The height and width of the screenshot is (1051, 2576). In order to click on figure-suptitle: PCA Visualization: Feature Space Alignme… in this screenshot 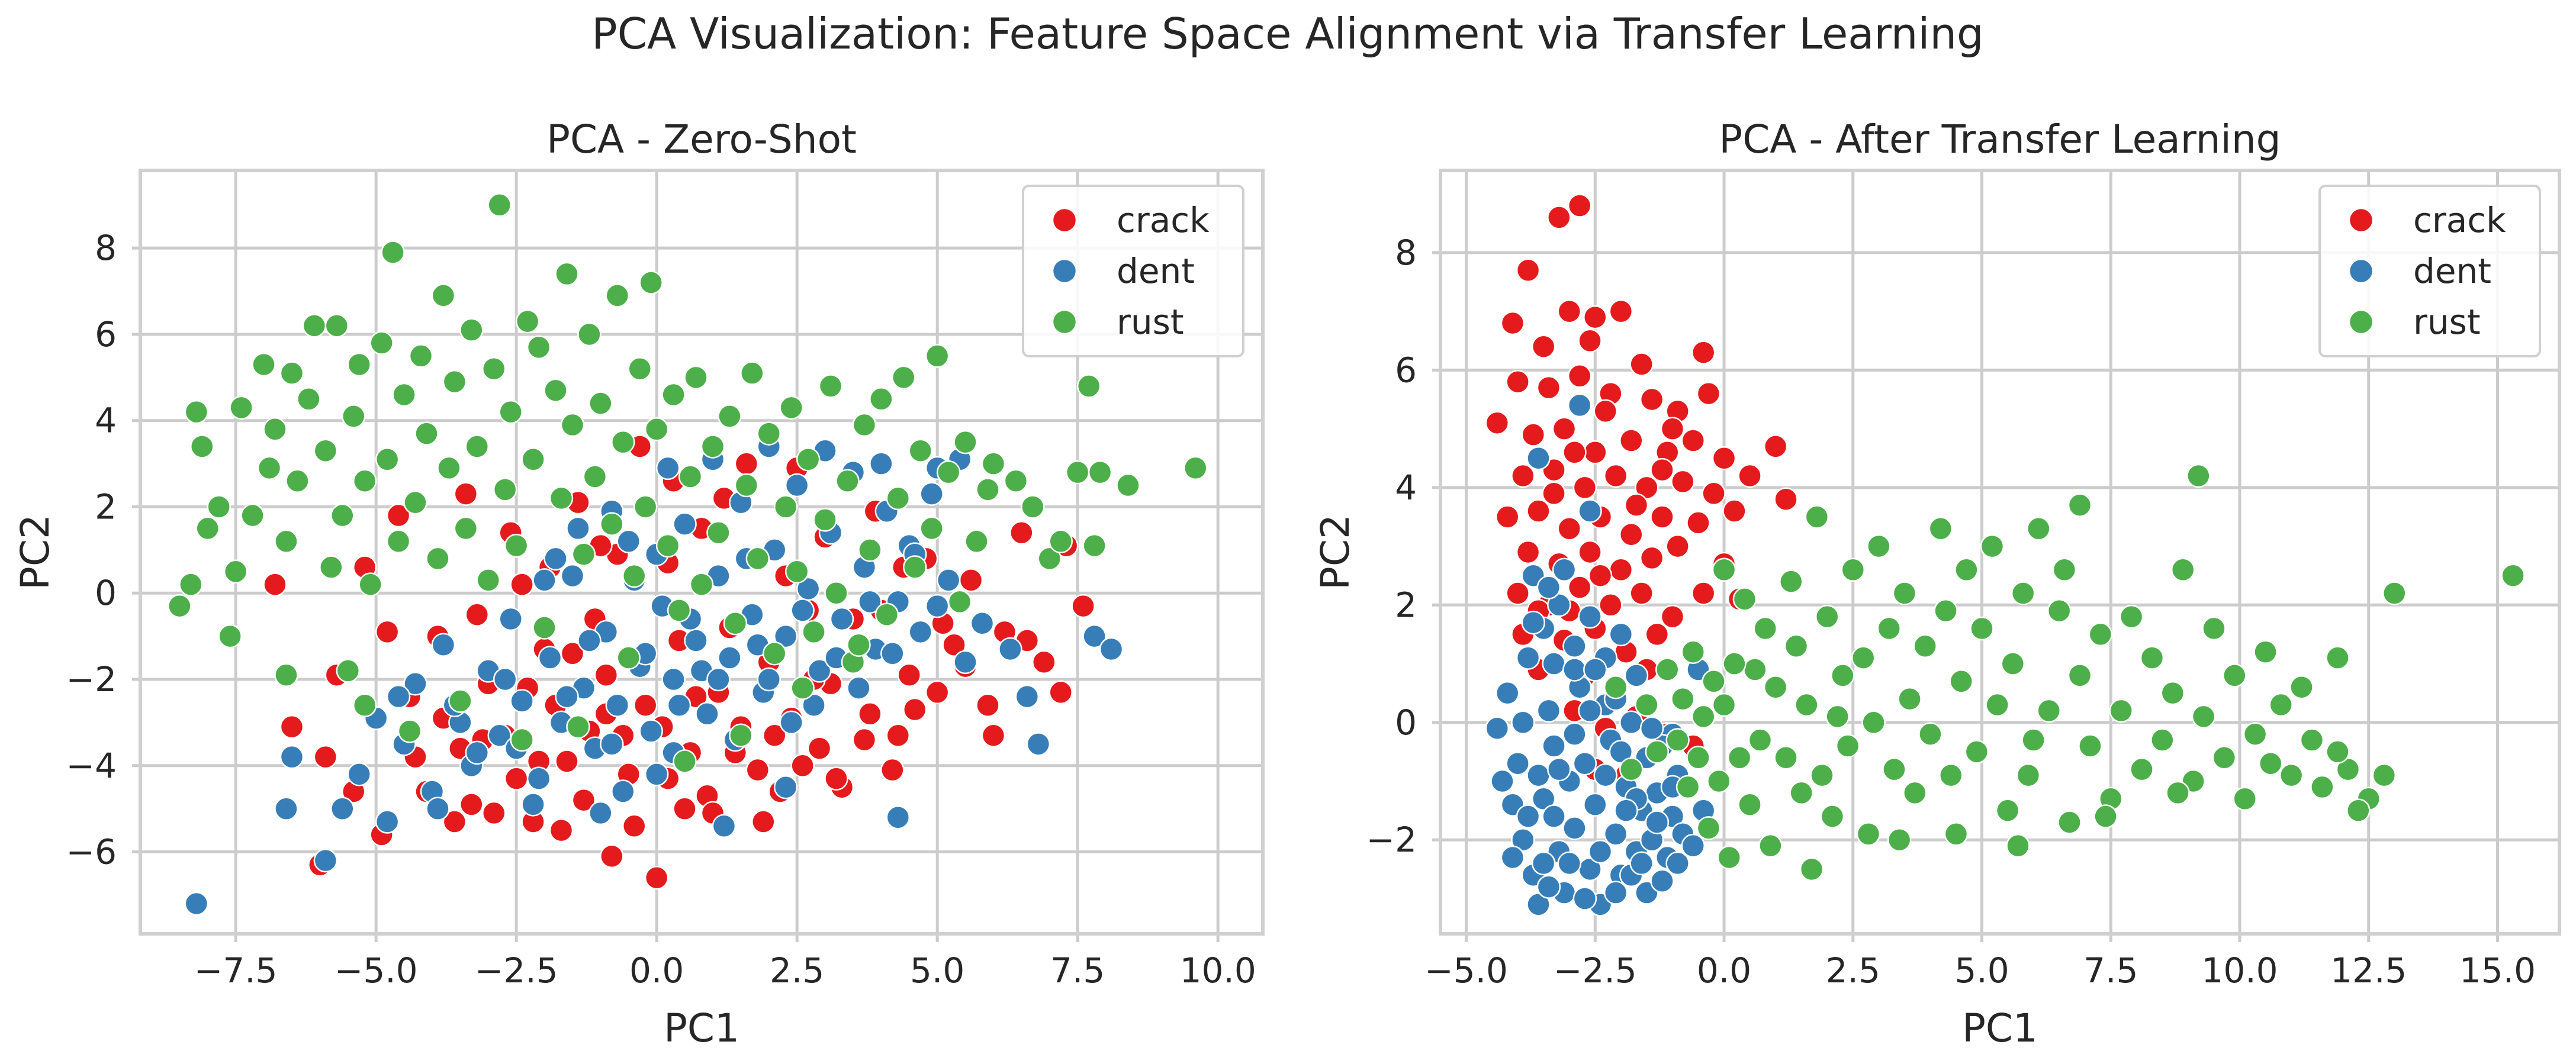, I will do `click(1287, 34)`.